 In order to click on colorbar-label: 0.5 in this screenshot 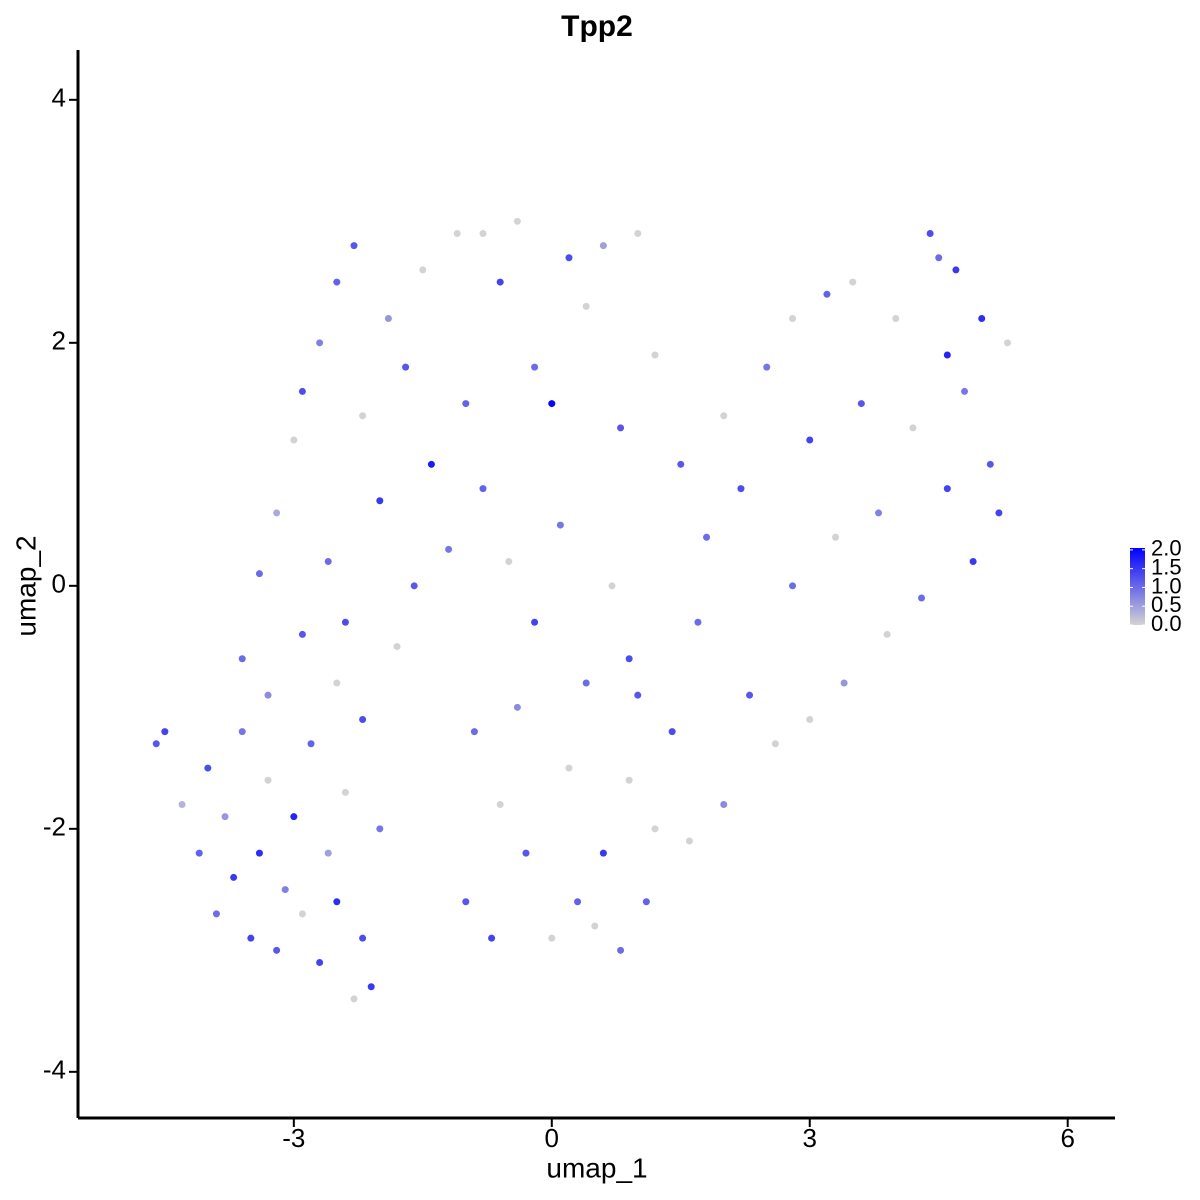, I will do `click(1166, 604)`.